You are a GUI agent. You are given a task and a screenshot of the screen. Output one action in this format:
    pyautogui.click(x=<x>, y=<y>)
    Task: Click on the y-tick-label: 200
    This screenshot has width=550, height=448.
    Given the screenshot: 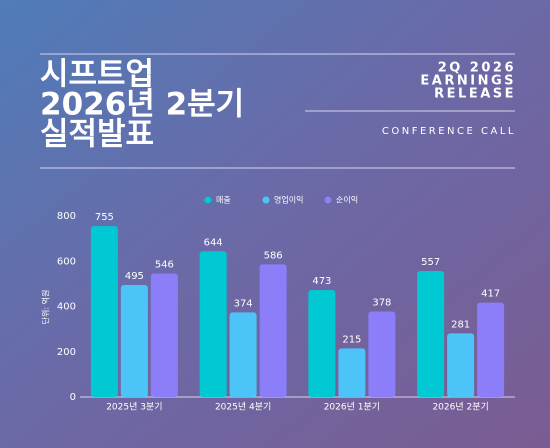 What is the action you would take?
    pyautogui.click(x=66, y=352)
    